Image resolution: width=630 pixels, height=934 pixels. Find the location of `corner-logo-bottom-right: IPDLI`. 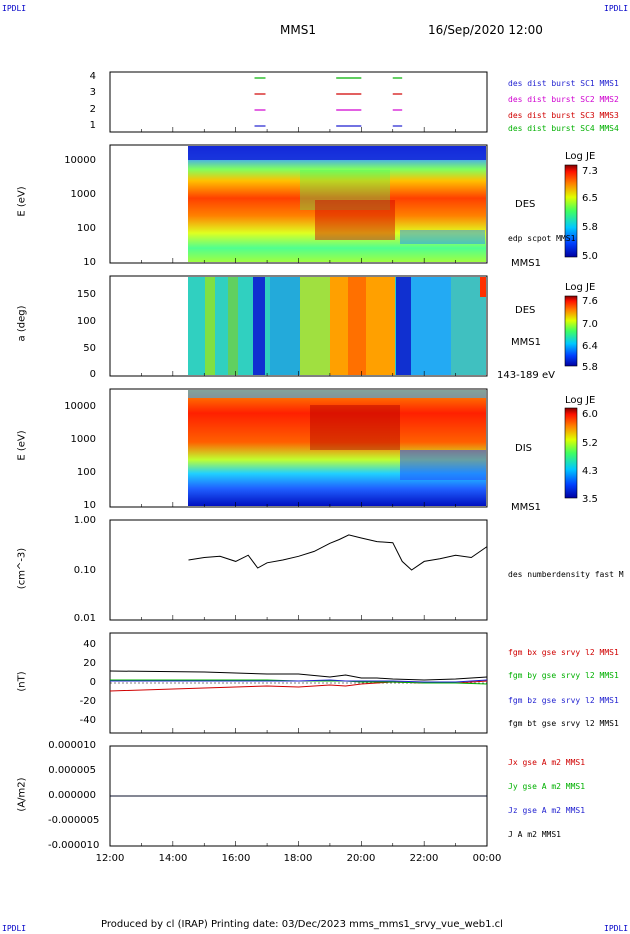

corner-logo-bottom-right: IPDLI is located at coordinates (616, 928).